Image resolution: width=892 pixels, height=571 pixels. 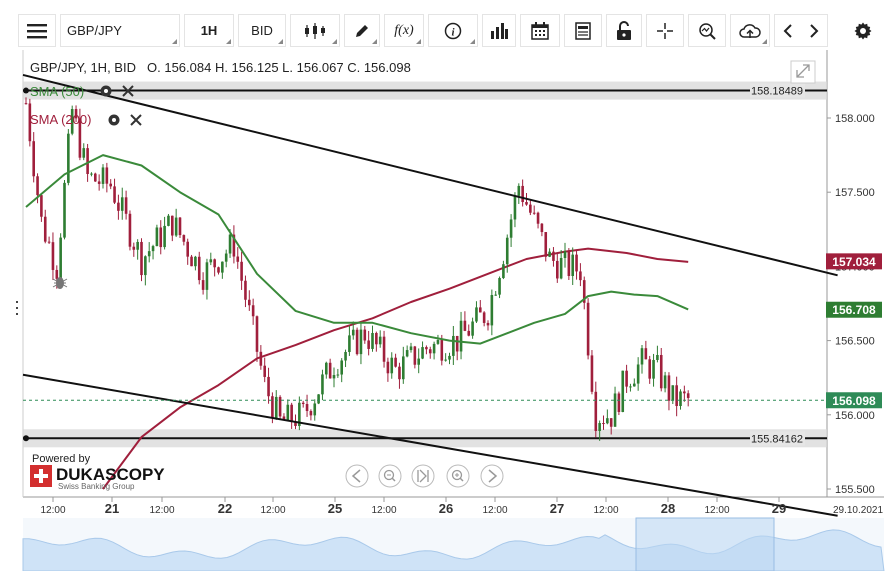 I want to click on menu-button, so click(x=37, y=30).